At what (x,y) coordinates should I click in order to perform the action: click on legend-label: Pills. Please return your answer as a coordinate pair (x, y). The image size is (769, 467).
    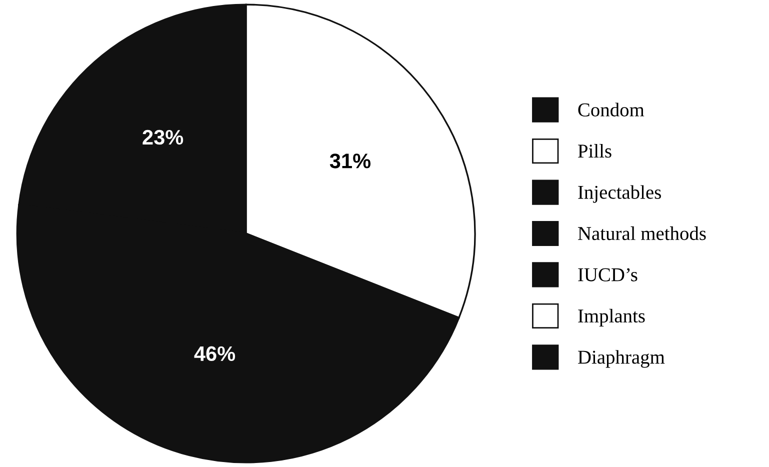
    Looking at the image, I should click on (595, 151).